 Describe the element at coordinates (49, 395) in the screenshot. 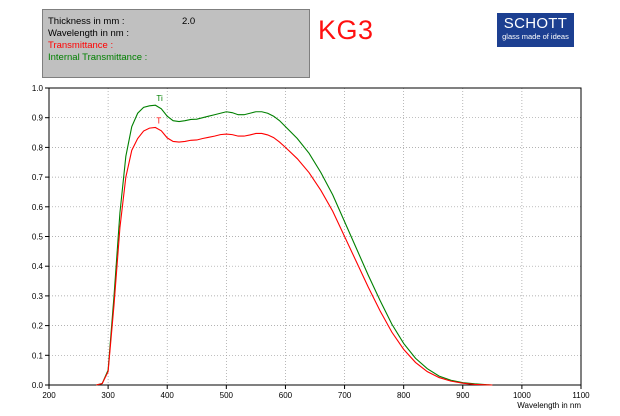

I see `x-tick-label: 200` at that location.